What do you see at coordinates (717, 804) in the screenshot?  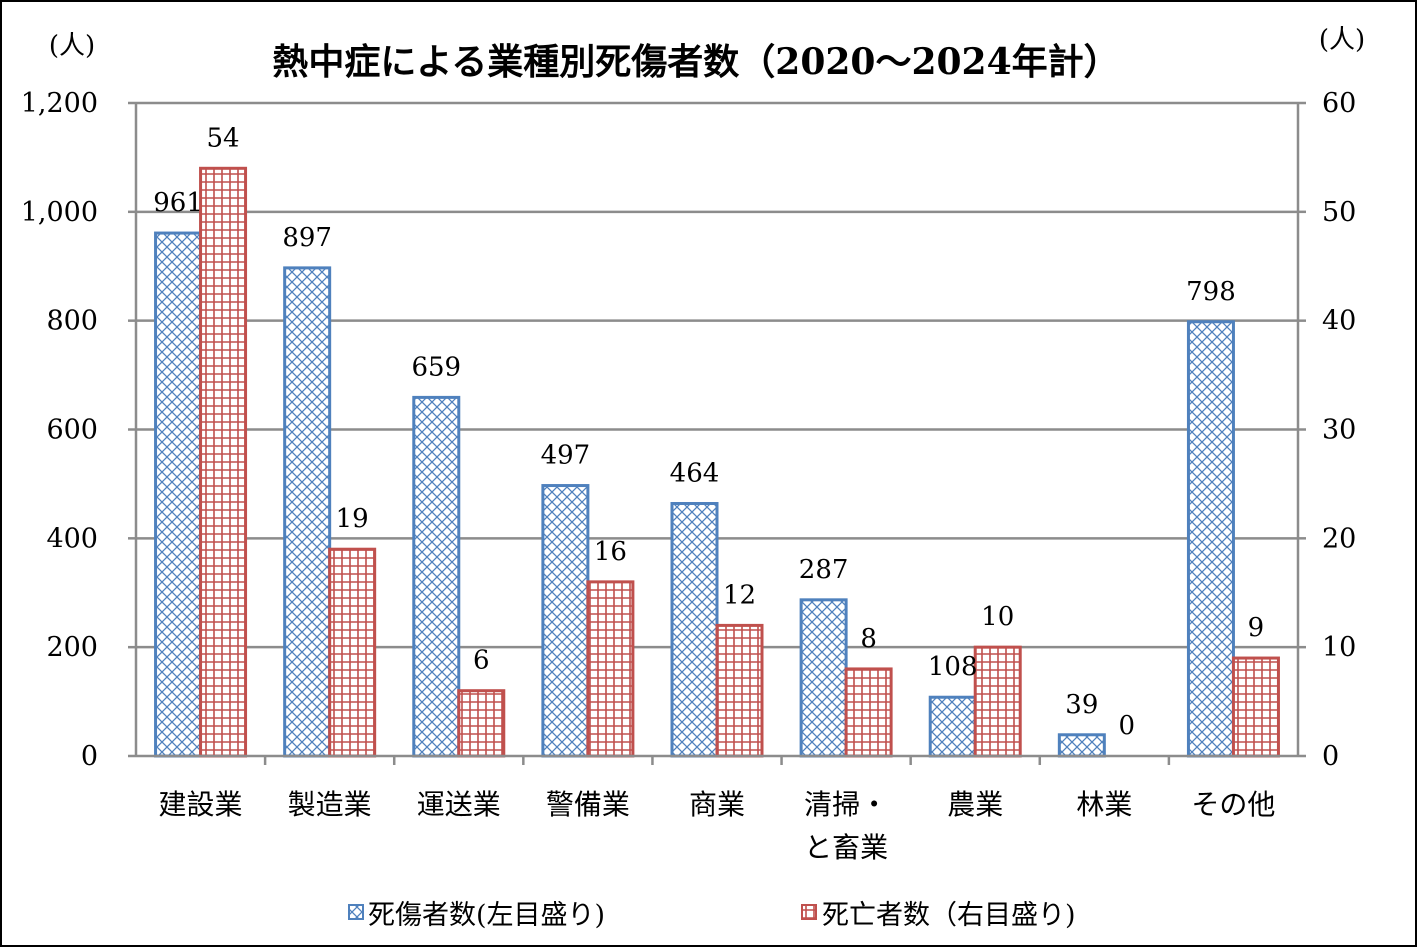 I see `category-label: 商業` at bounding box center [717, 804].